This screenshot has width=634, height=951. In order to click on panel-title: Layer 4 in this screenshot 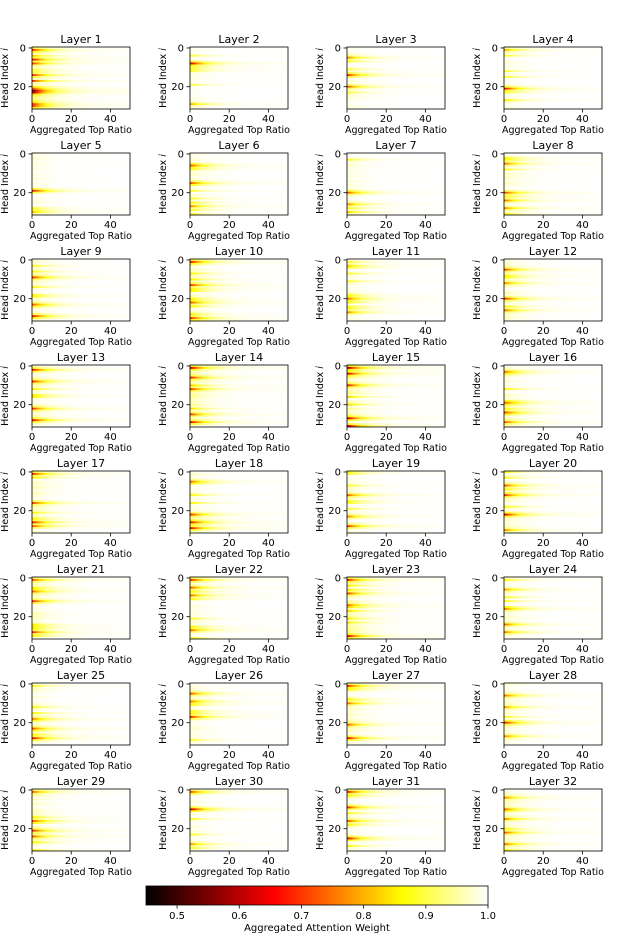, I will do `click(552, 39)`.